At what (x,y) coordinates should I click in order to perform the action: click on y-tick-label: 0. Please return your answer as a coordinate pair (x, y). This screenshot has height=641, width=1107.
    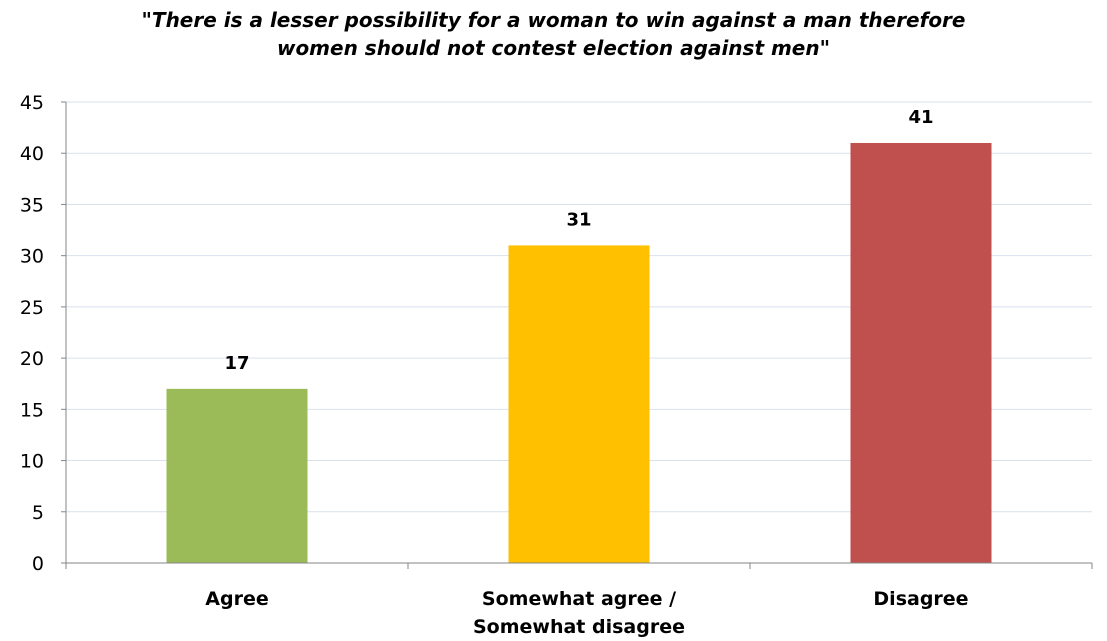
    Looking at the image, I should click on (38, 564).